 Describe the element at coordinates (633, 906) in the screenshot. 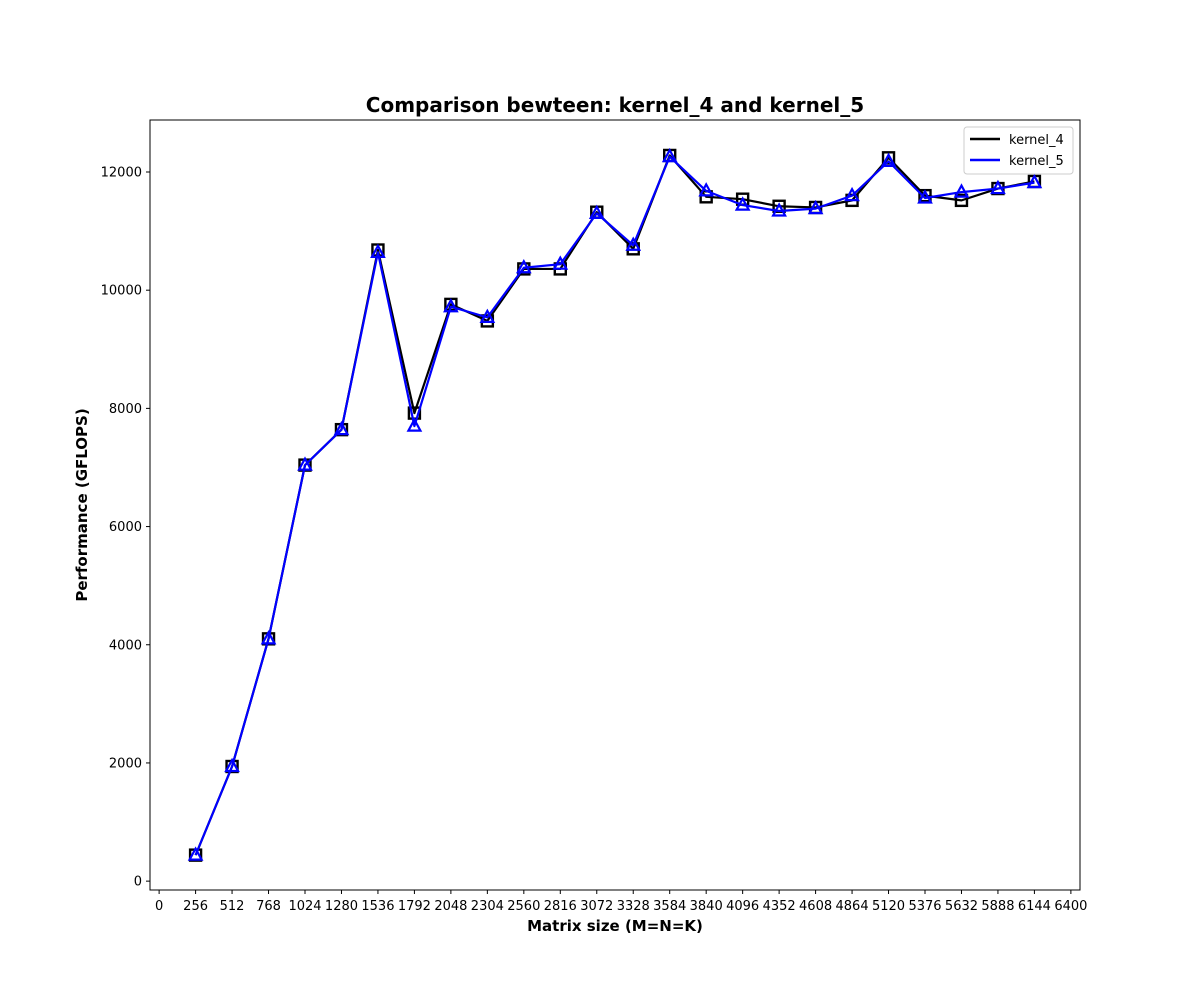

I see `x-tick-label: 3328` at that location.